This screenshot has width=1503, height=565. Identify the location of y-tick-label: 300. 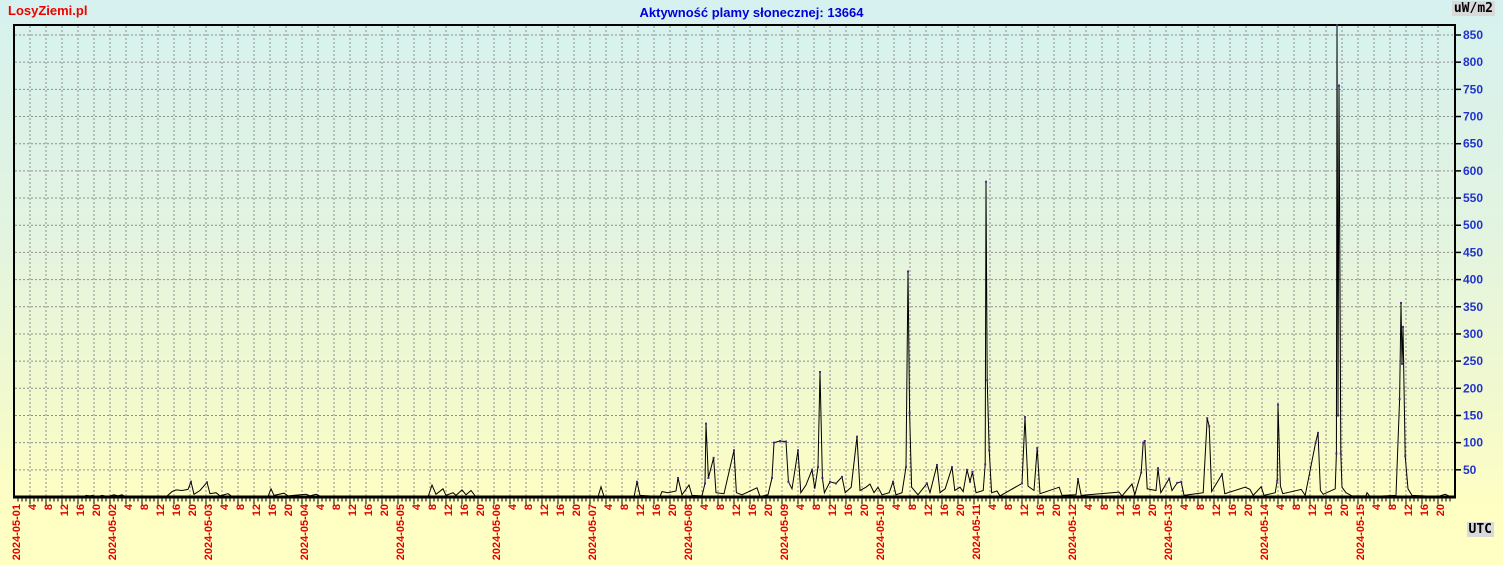
(1473, 334).